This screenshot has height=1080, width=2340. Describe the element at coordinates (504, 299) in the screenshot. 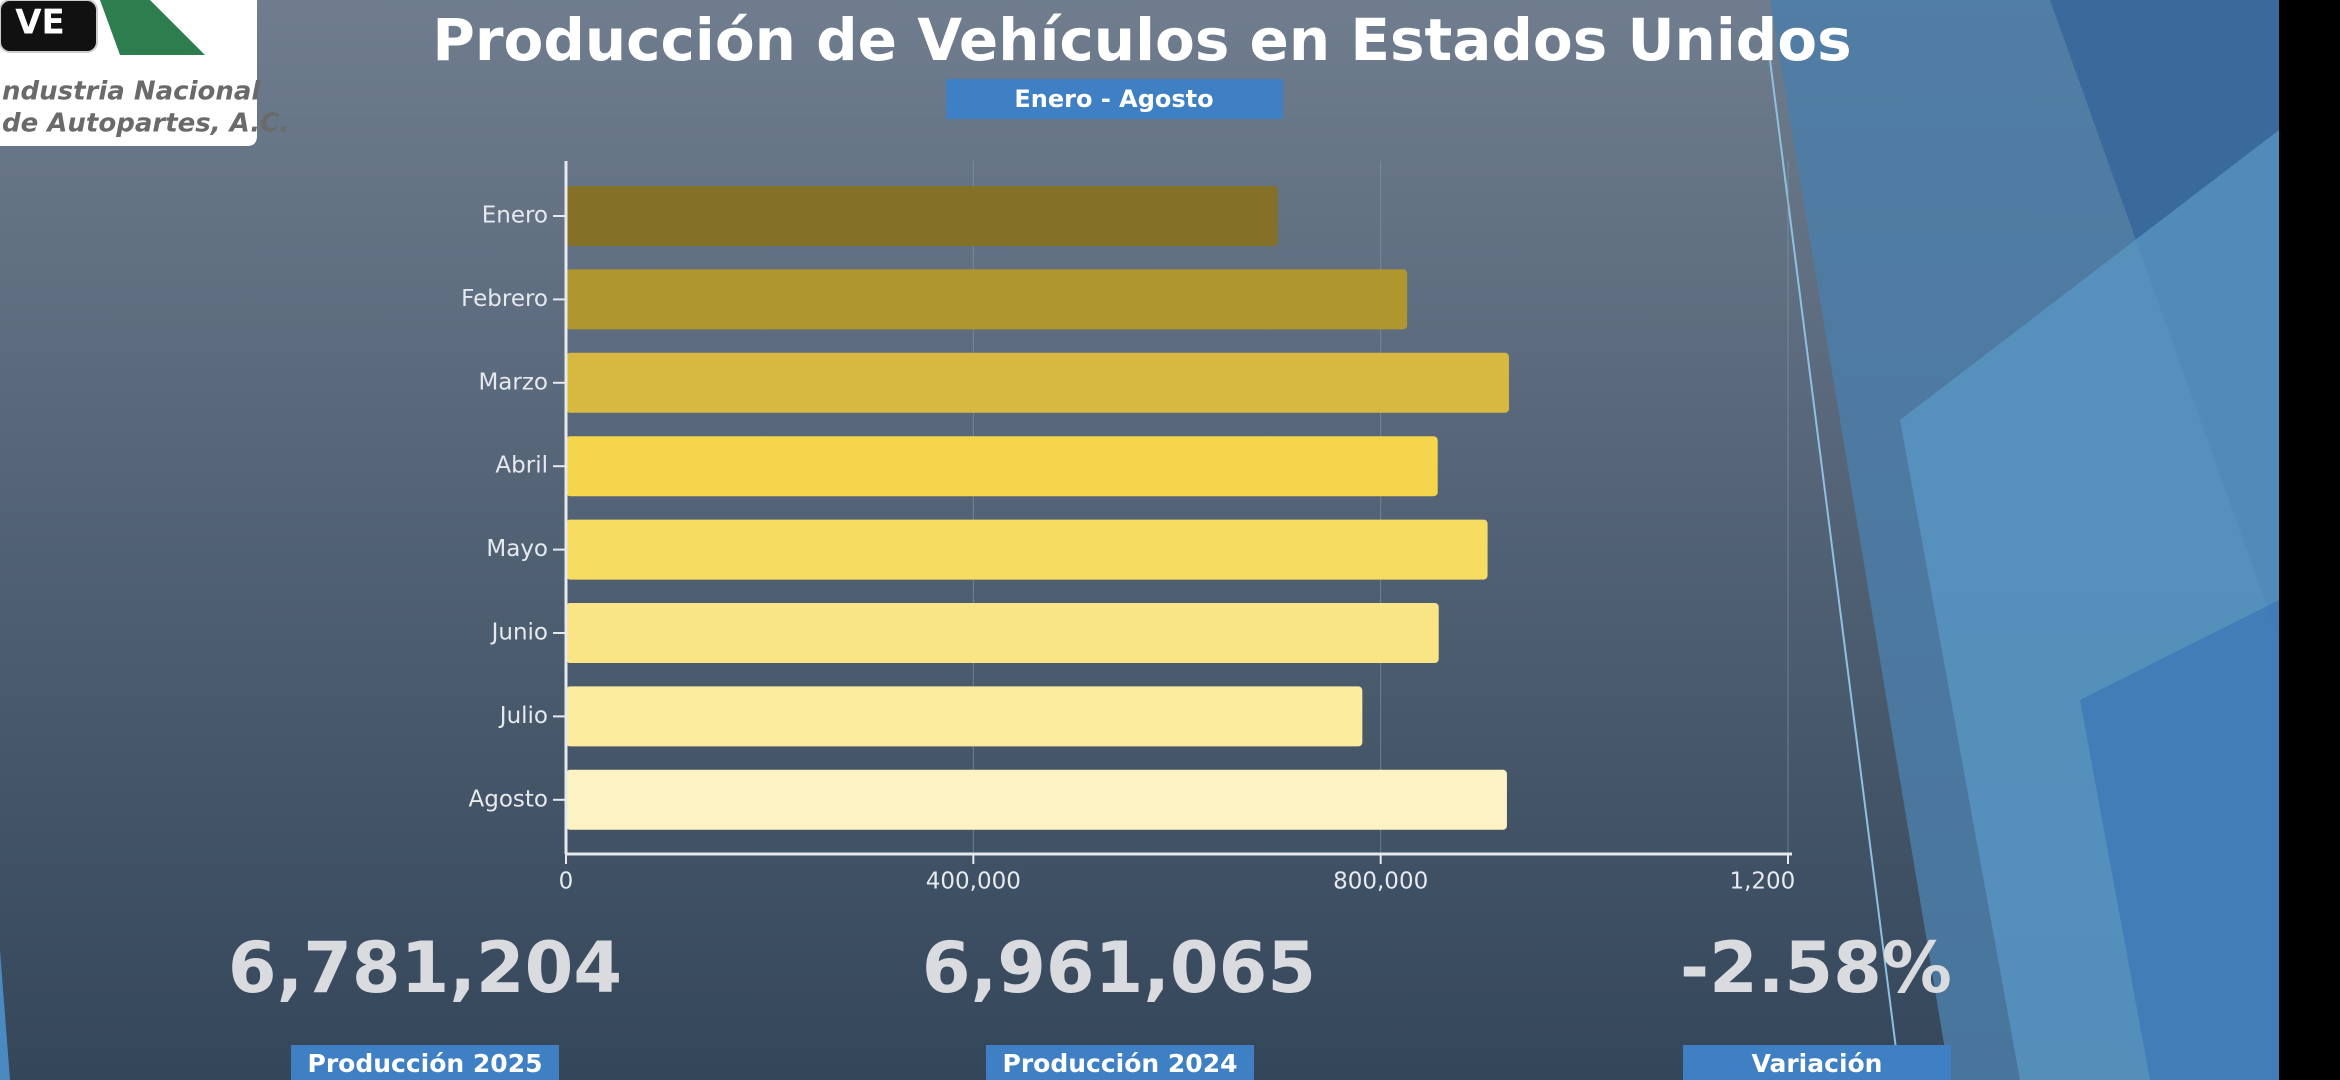

I see `y-tick-label: Febrero` at that location.